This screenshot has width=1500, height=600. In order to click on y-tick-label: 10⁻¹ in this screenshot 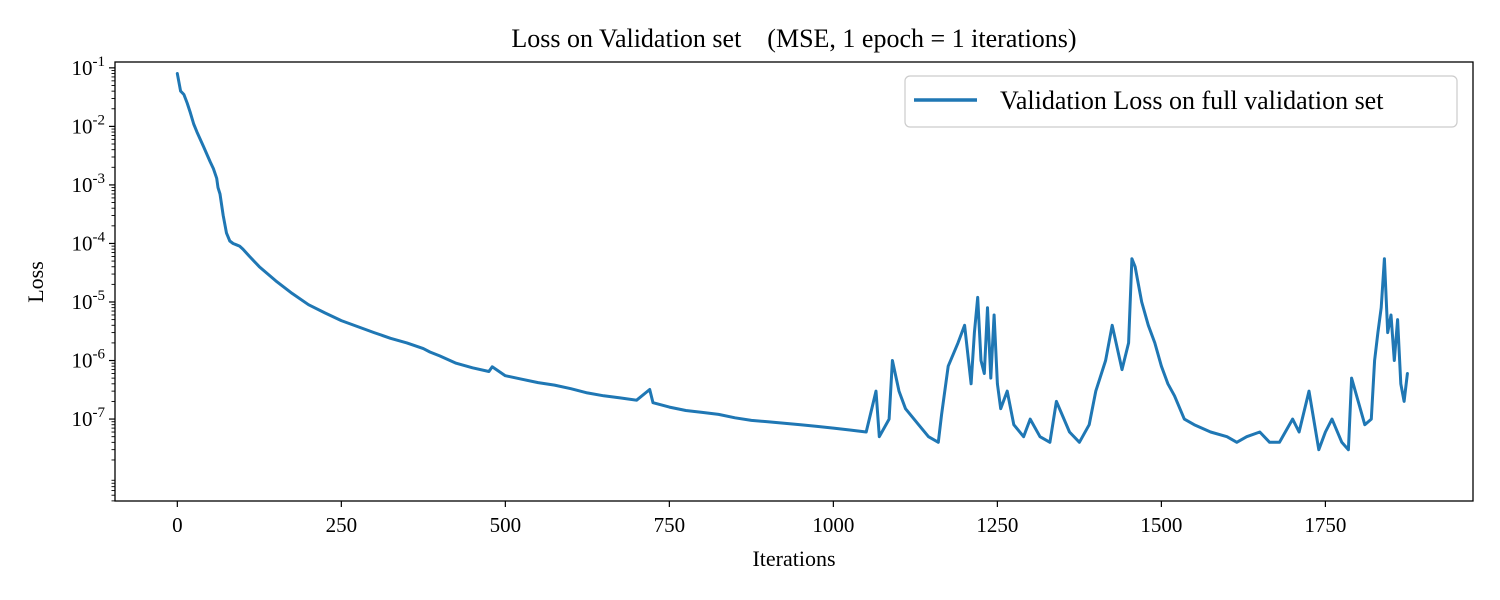, I will do `click(89, 67)`.